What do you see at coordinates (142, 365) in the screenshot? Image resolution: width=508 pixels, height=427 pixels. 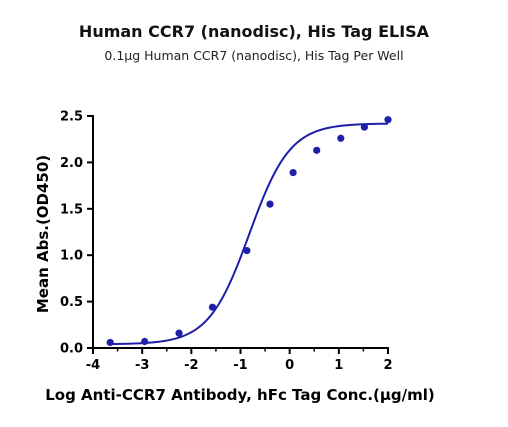 I see `x-tick-label: -3` at bounding box center [142, 365].